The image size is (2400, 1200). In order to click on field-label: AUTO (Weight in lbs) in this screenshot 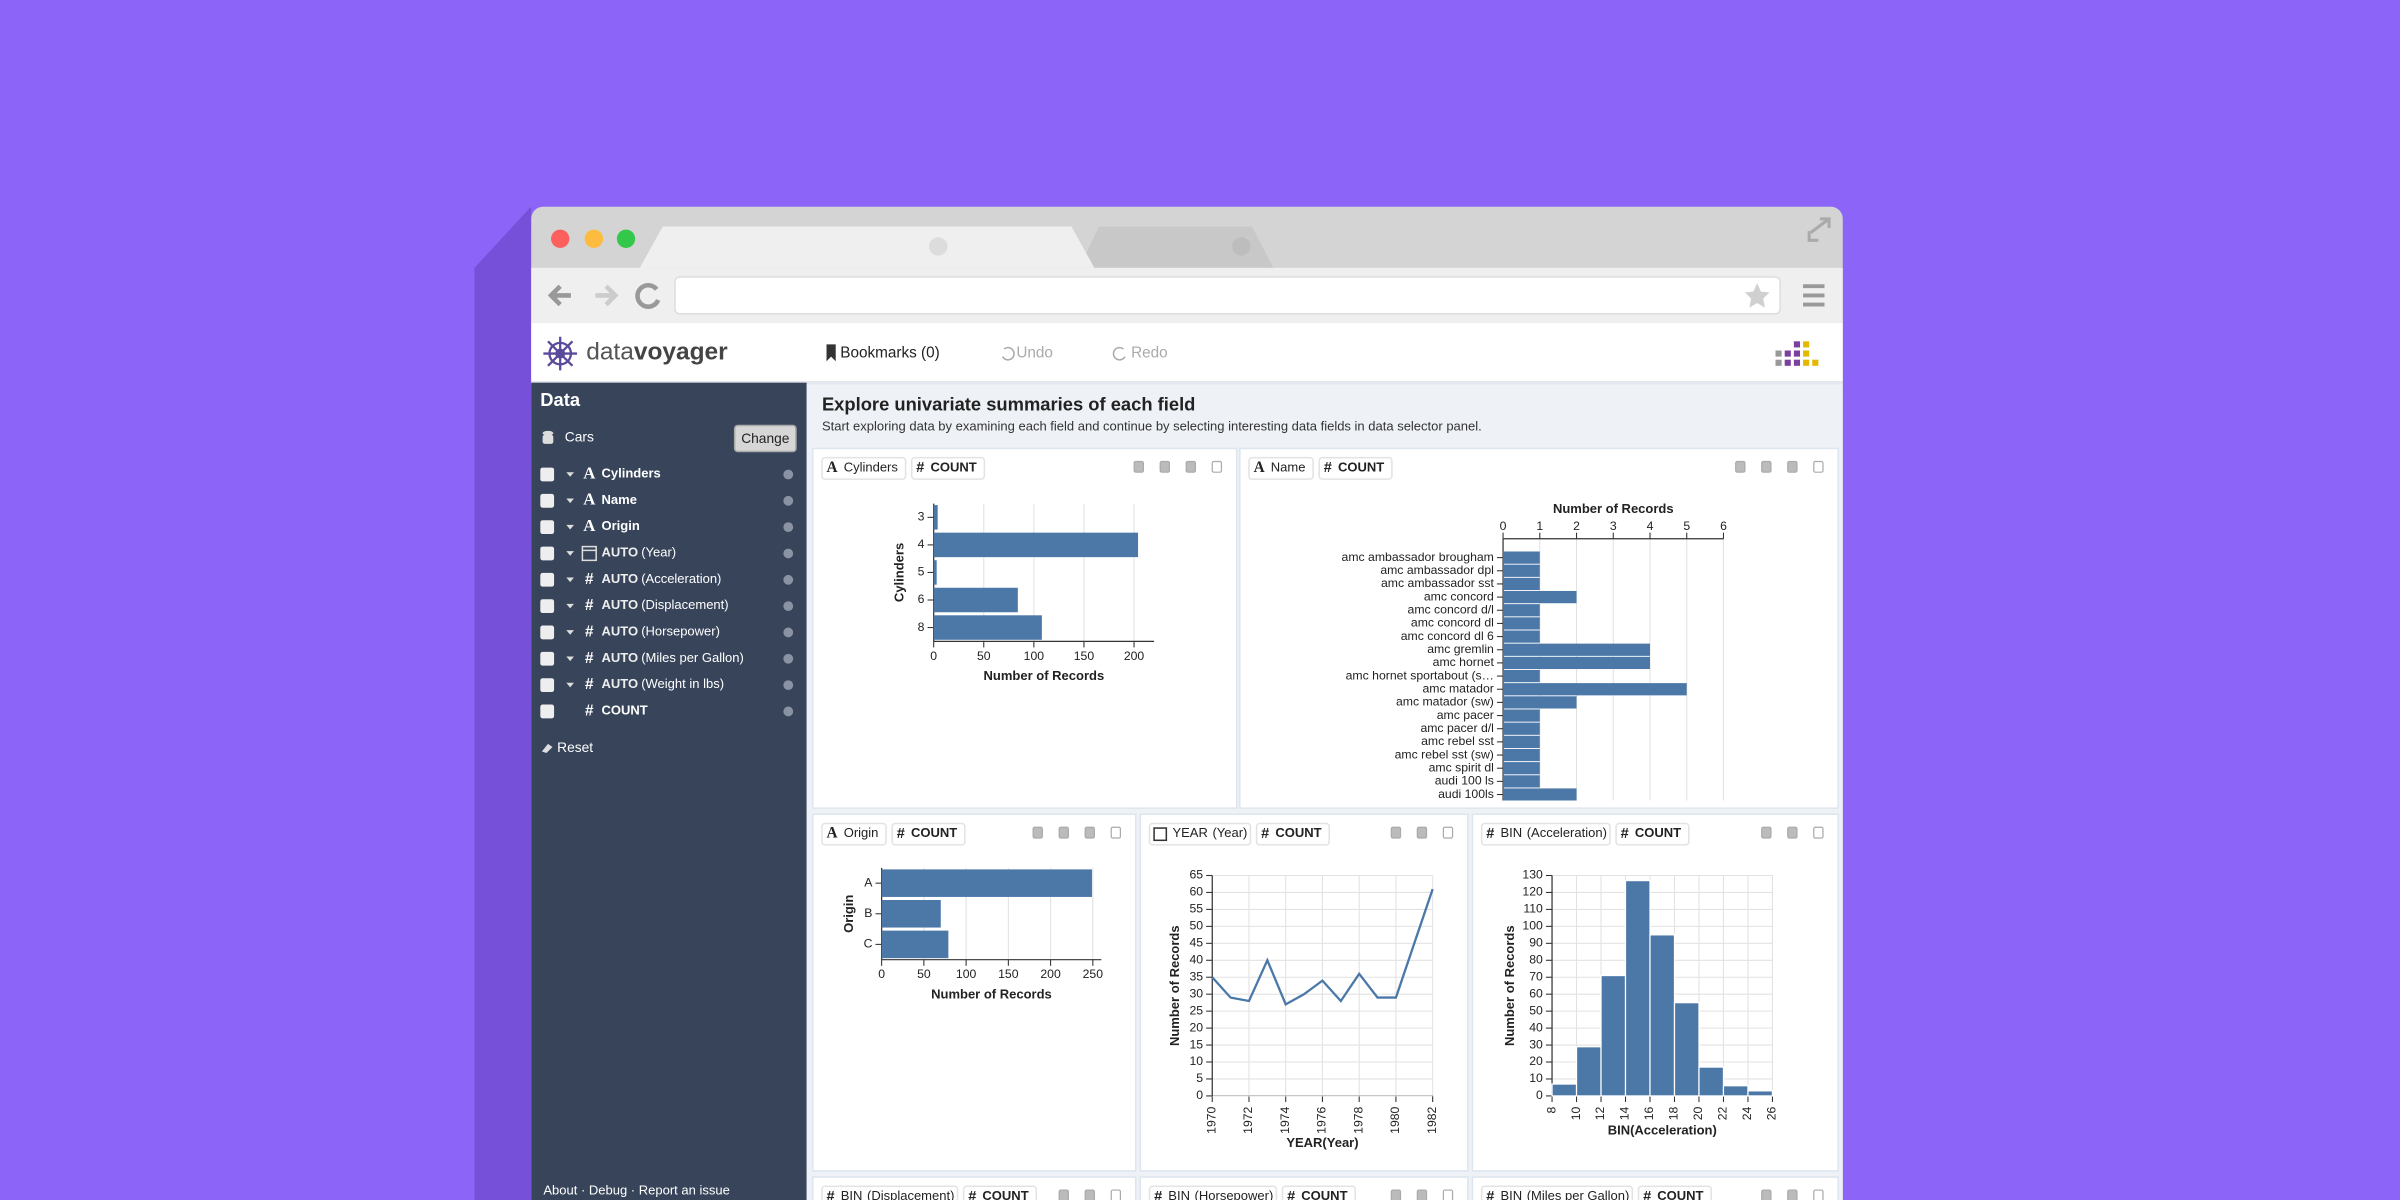, I will do `click(663, 684)`.